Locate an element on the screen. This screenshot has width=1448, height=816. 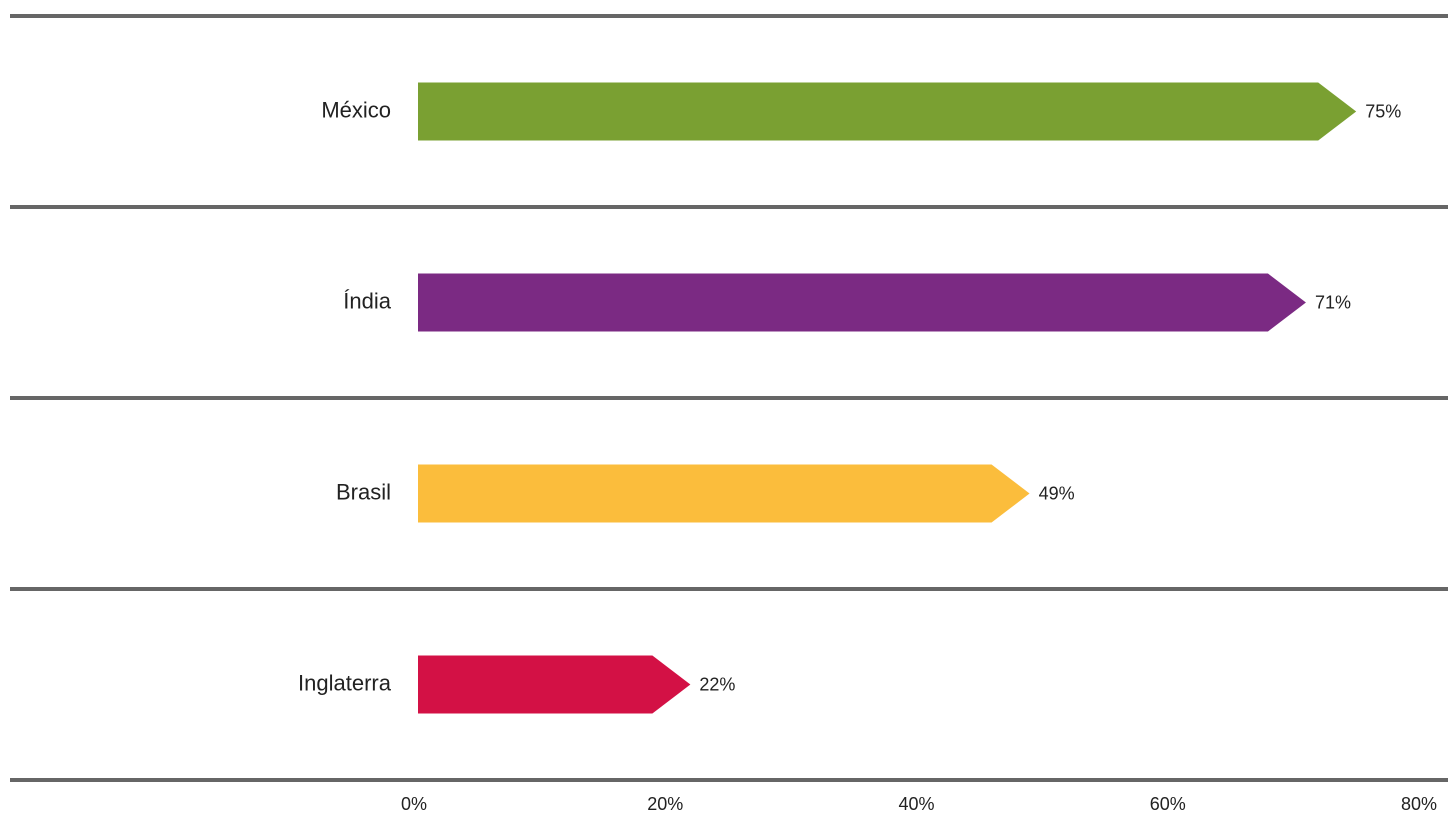
x-tick-label: 0% is located at coordinates (414, 804).